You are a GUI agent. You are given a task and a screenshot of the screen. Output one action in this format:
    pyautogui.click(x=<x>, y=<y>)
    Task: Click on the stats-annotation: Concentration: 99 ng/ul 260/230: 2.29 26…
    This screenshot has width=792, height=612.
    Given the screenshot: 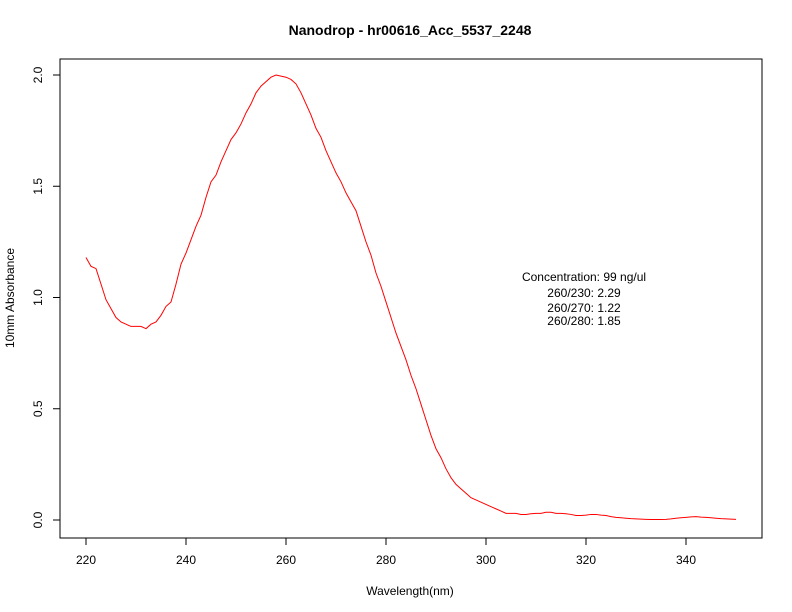 What is the action you would take?
    pyautogui.click(x=584, y=299)
    